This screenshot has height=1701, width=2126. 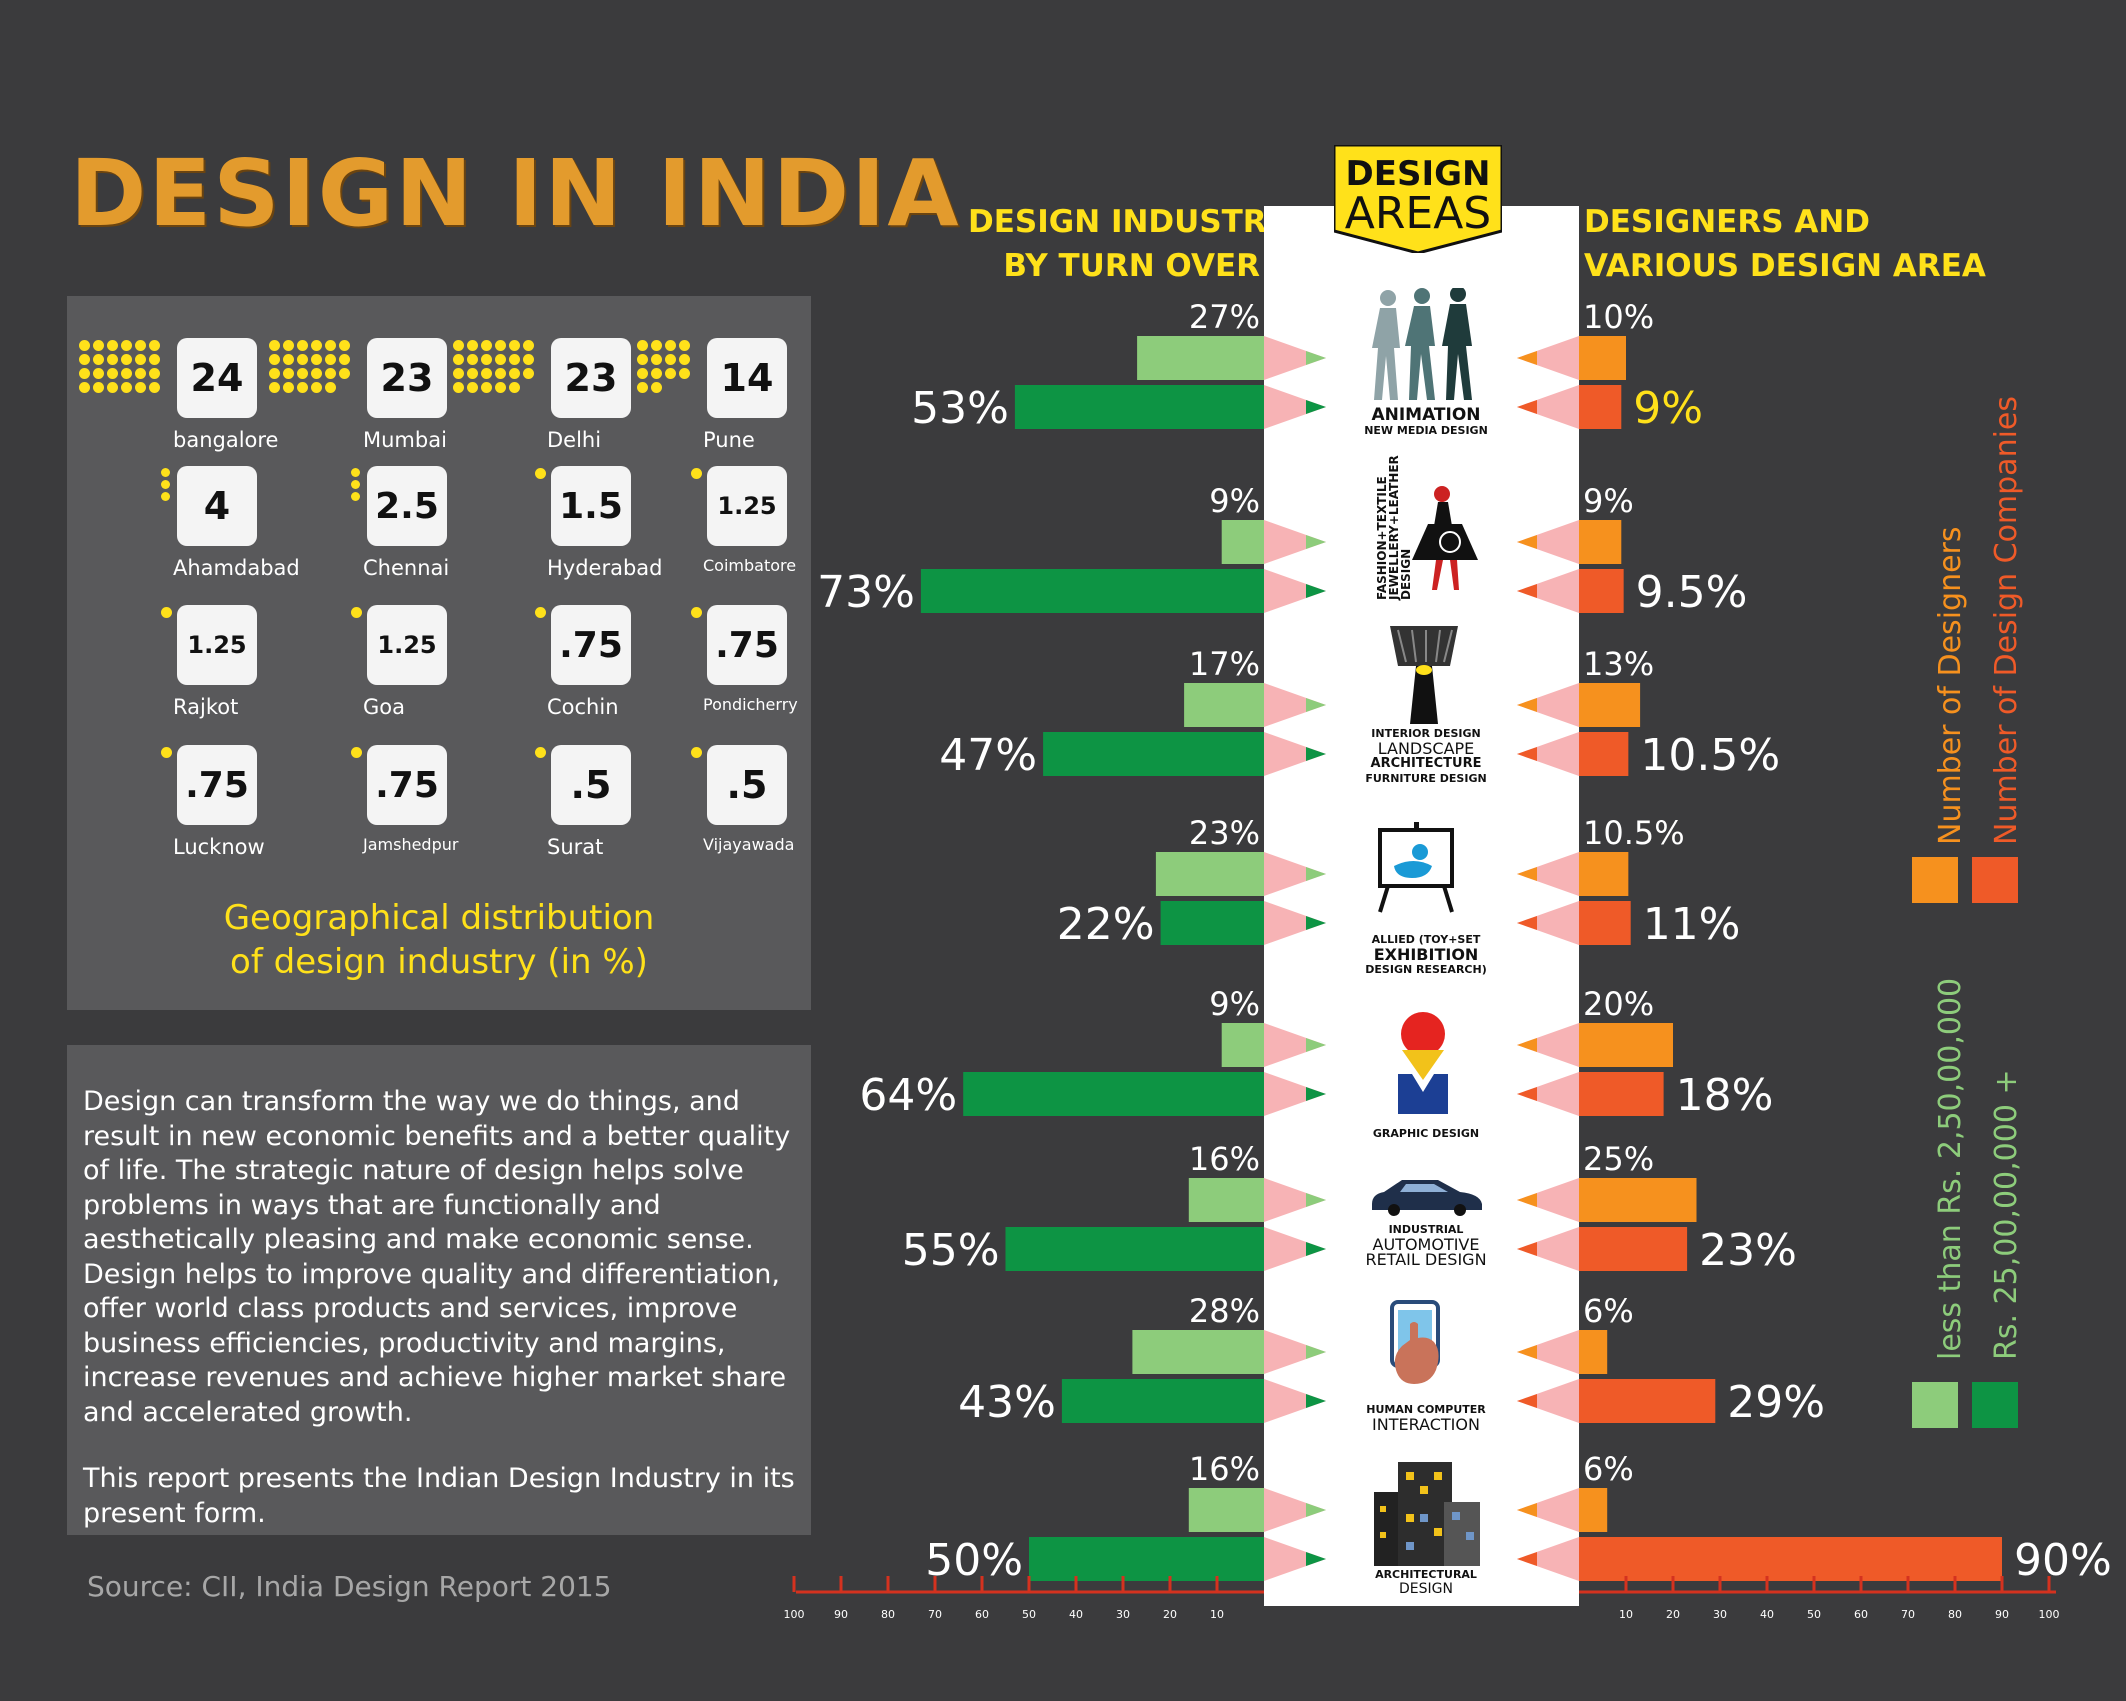 I want to click on city-name: Vijayawada, so click(x=749, y=844).